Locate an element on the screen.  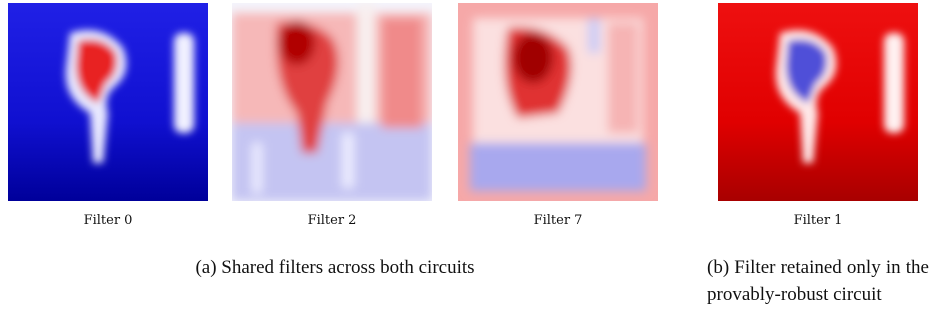
caption: (a) Shared filters across both circuits is located at coordinates (335, 267).